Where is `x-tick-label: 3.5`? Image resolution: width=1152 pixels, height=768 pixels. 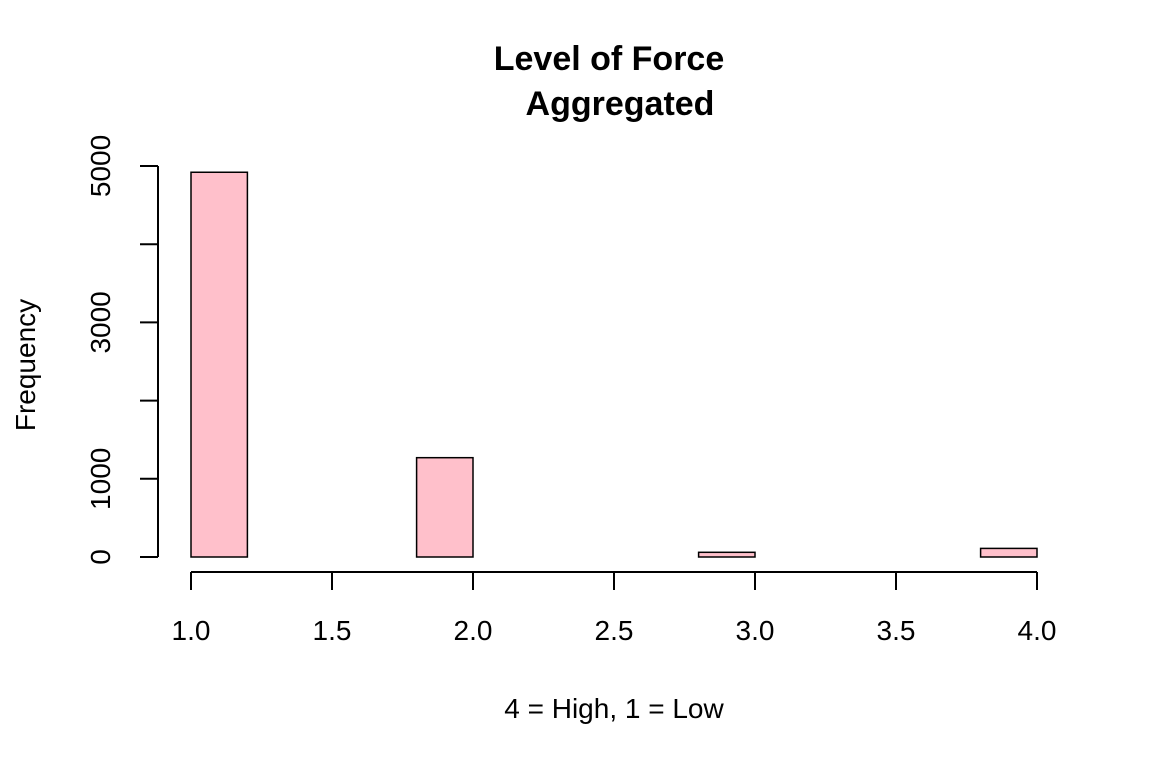
x-tick-label: 3.5 is located at coordinates (896, 630).